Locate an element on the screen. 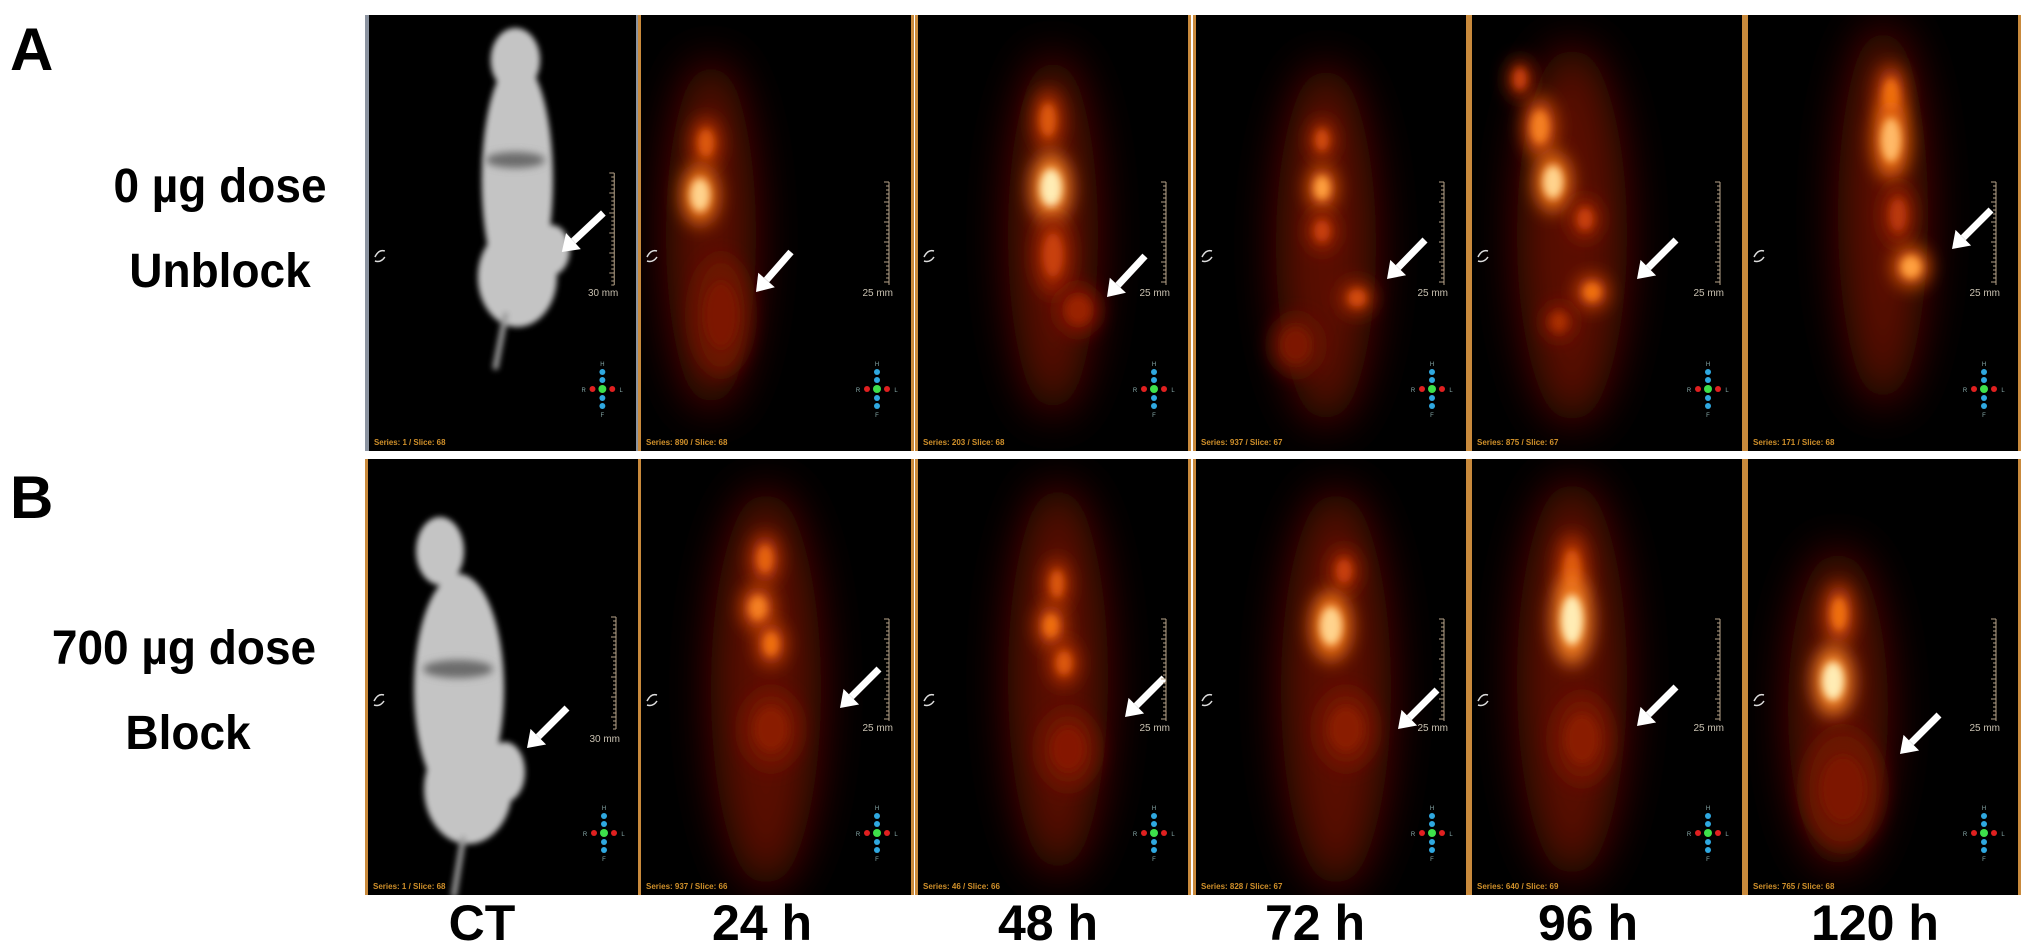 Image resolution: width=2031 pixels, height=948 pixels. series-slice-label: Series: 875 / Slice: 67 is located at coordinates (1518, 442).